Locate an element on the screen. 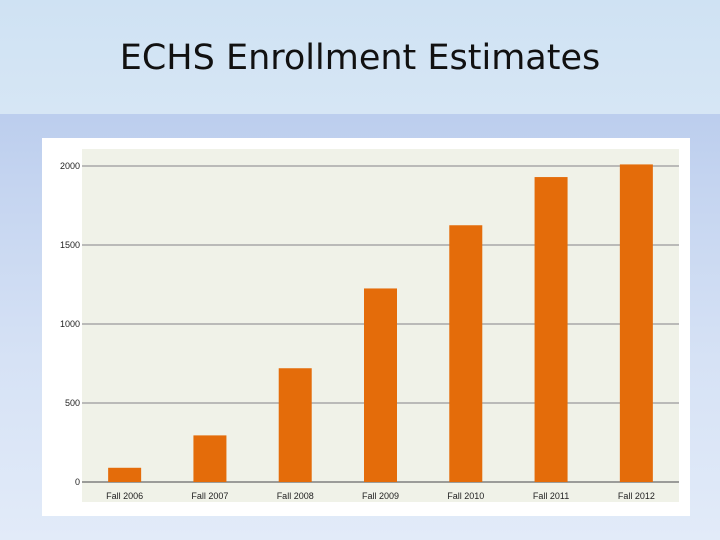 This screenshot has width=720, height=540. y-tick-label: 500 is located at coordinates (72, 403).